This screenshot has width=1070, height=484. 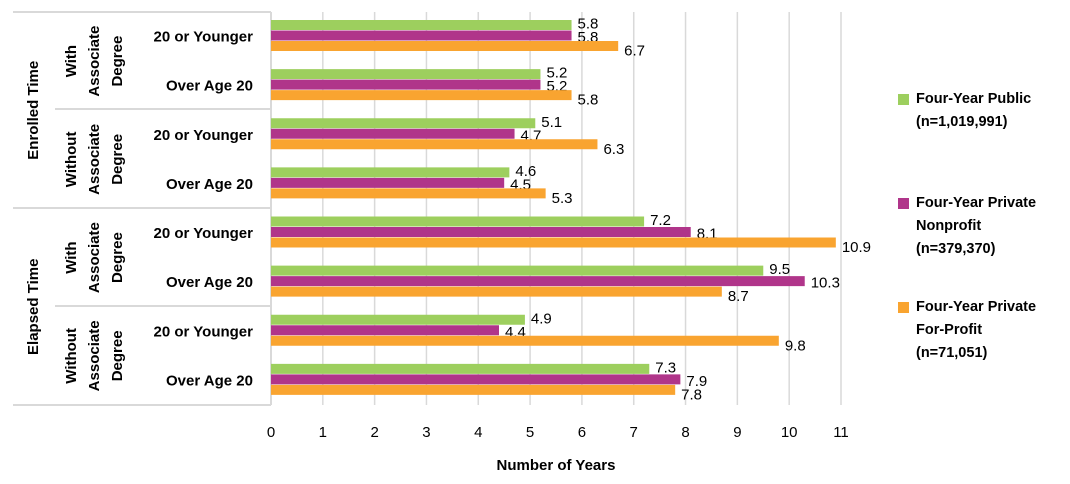 I want to click on legend-entry: Four-Year Private Nonprofit (n=379,370), so click(x=976, y=226).